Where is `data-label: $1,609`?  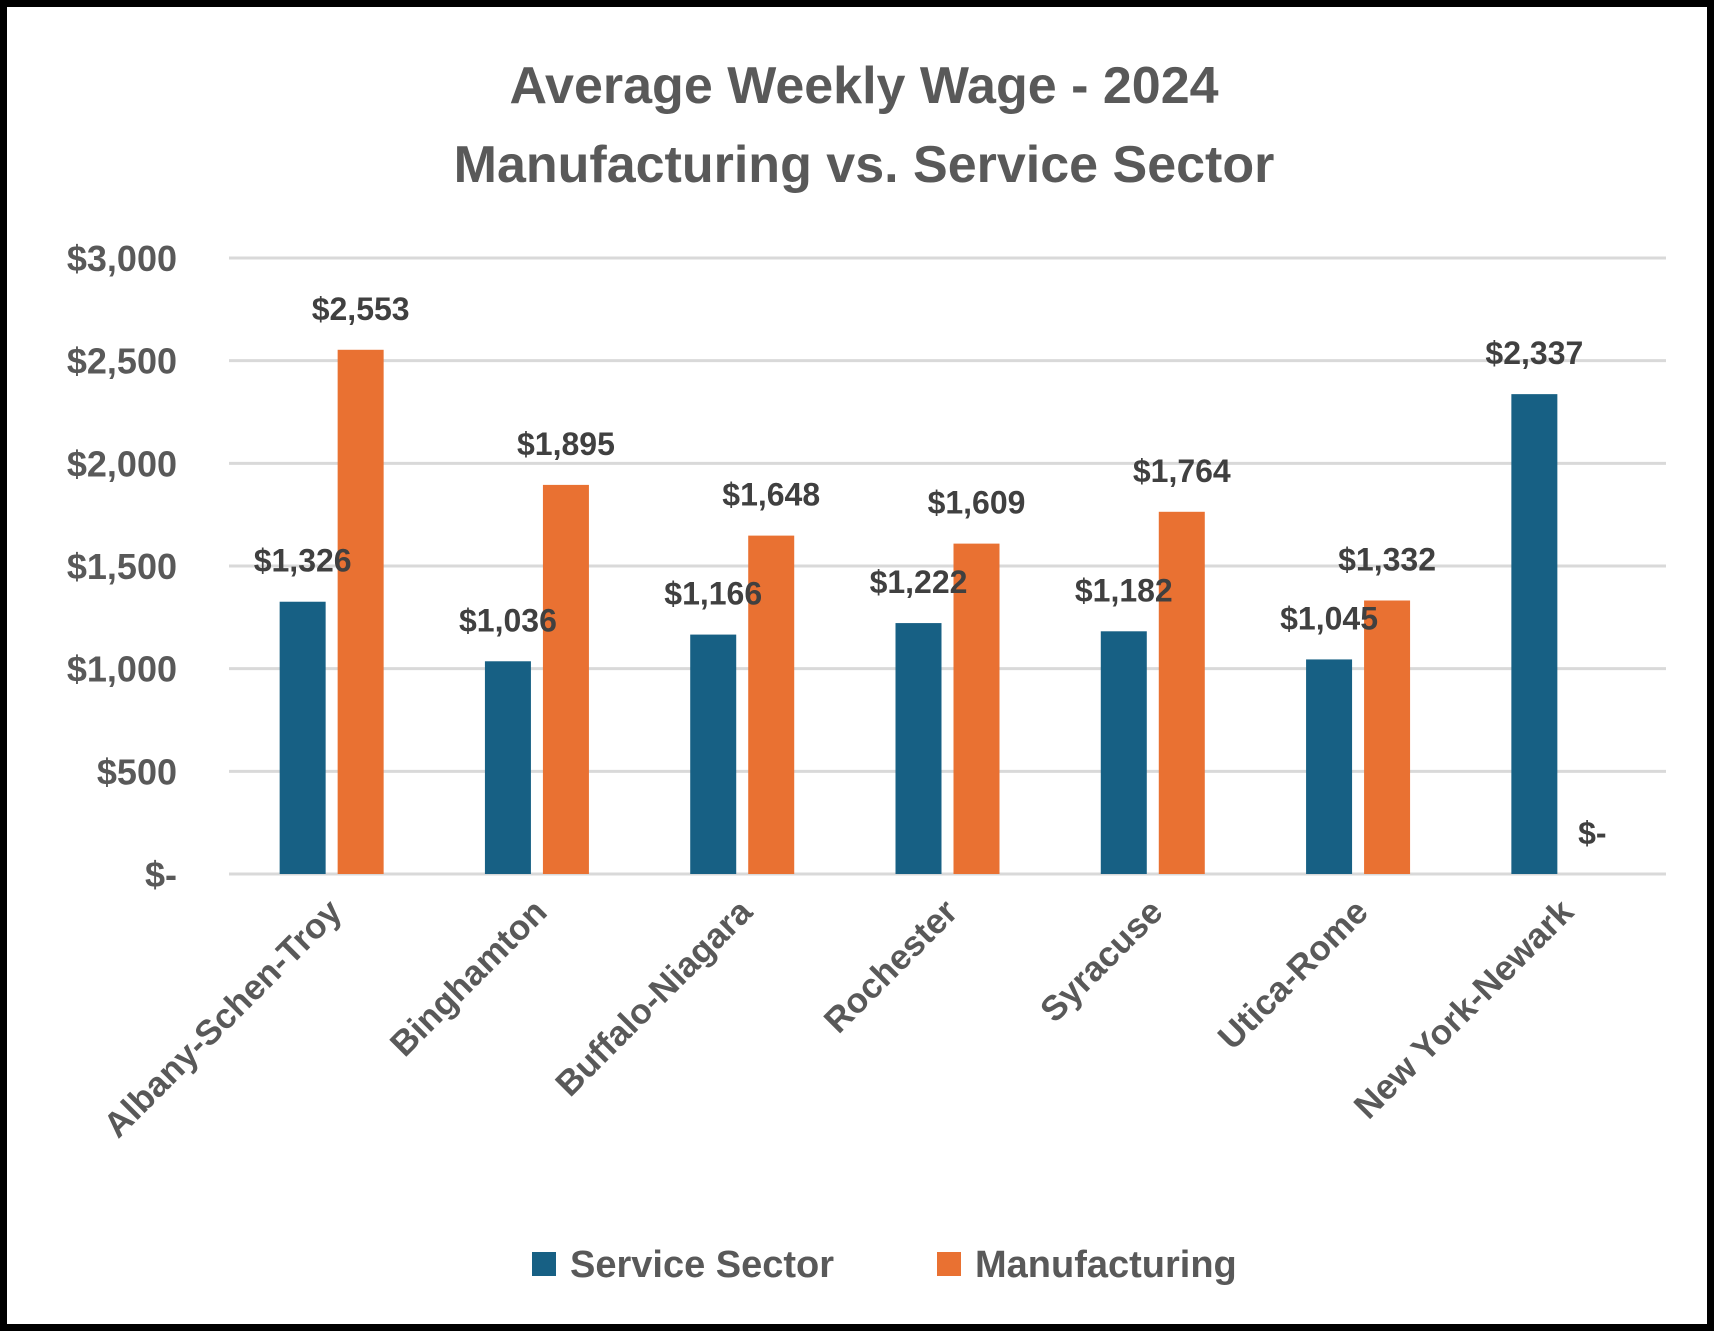 data-label: $1,609 is located at coordinates (977, 503).